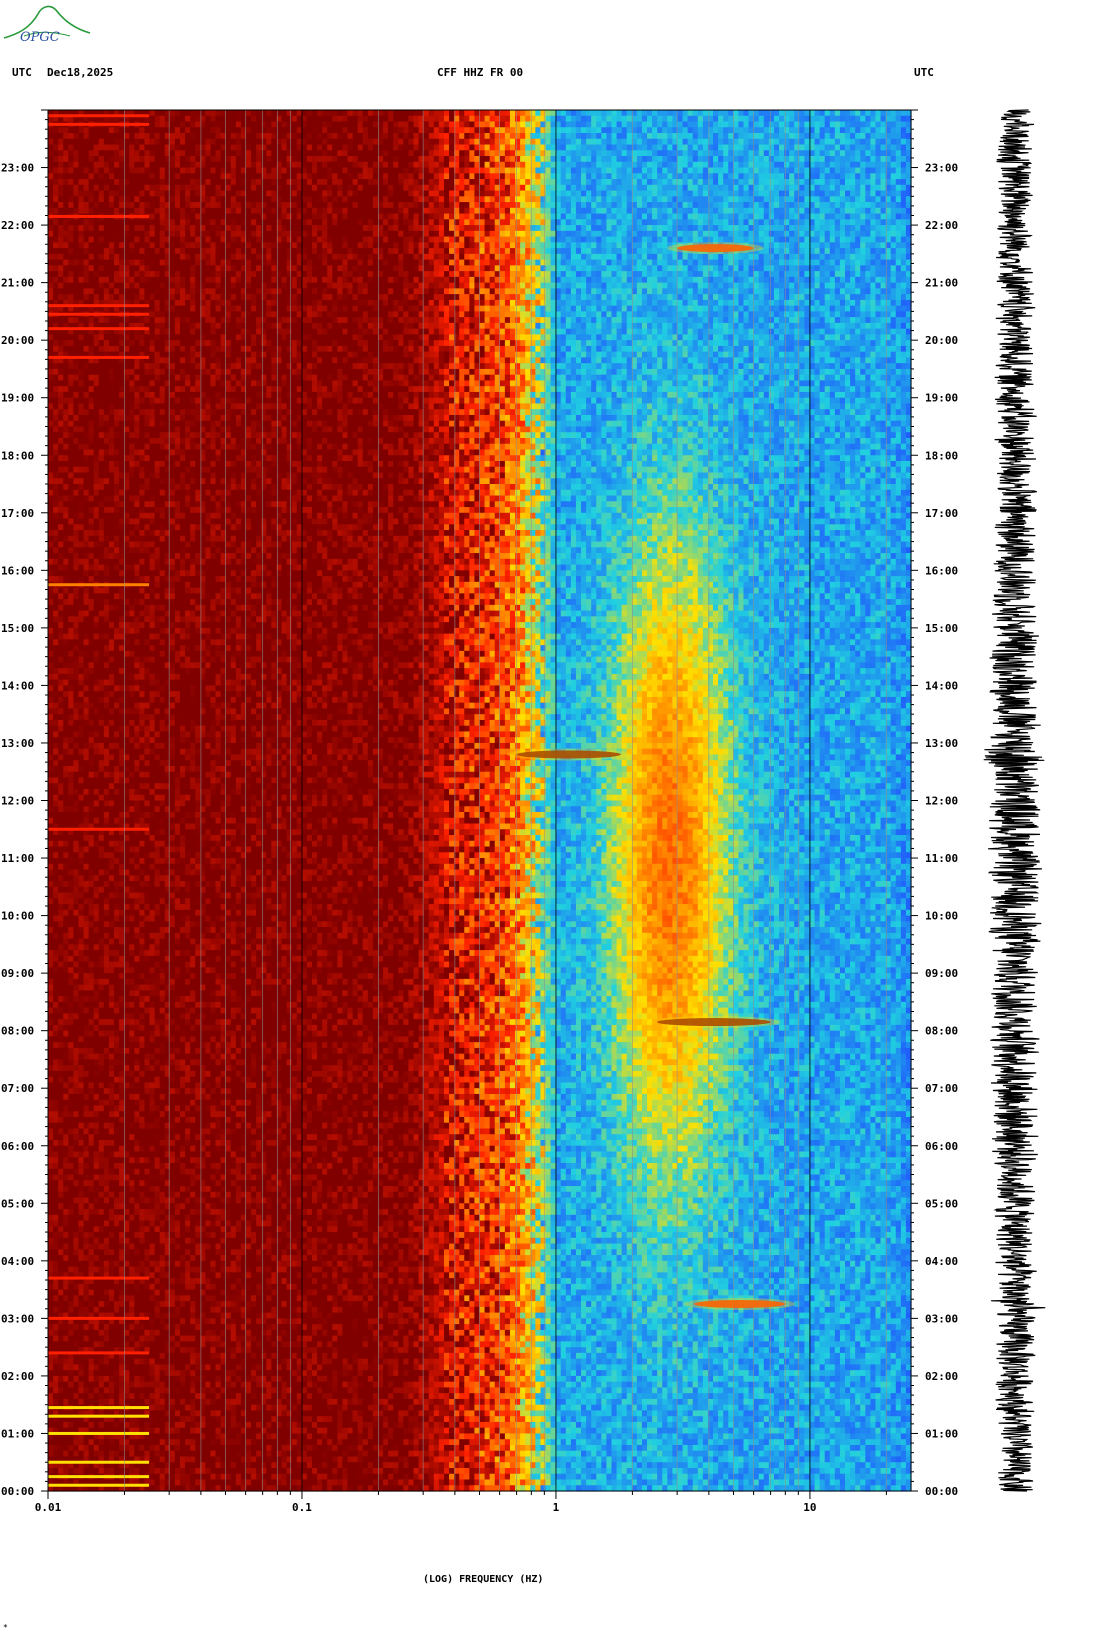 This screenshot has width=1102, height=1634. What do you see at coordinates (941, 1088) in the screenshot?
I see `y-tick-label-right: 07:00` at bounding box center [941, 1088].